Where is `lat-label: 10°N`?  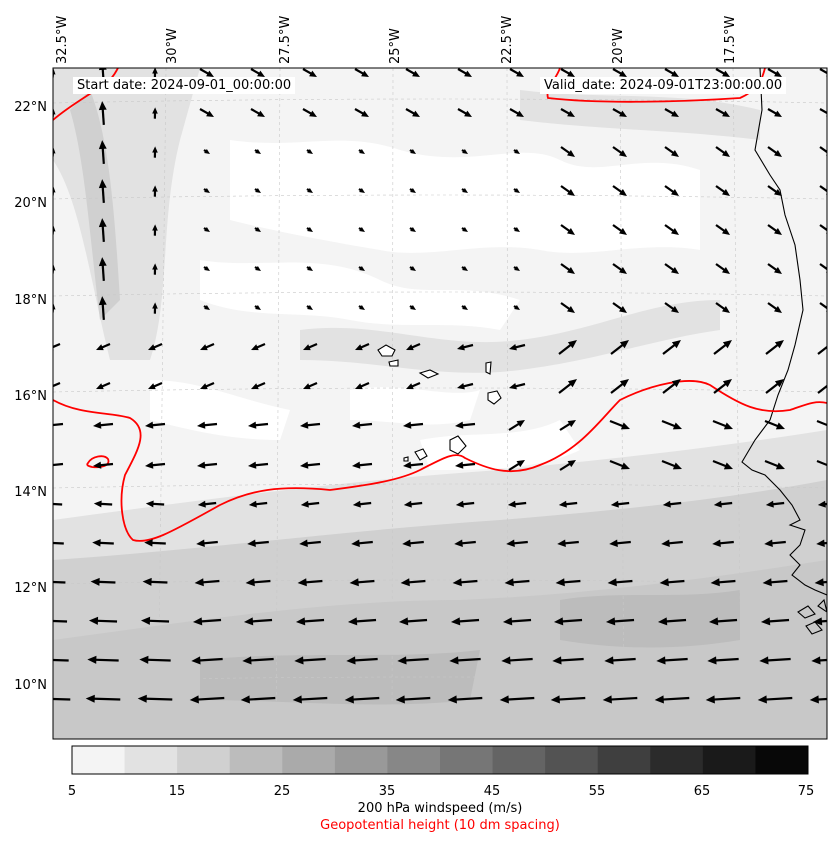
lat-label: 10°N is located at coordinates (30, 685).